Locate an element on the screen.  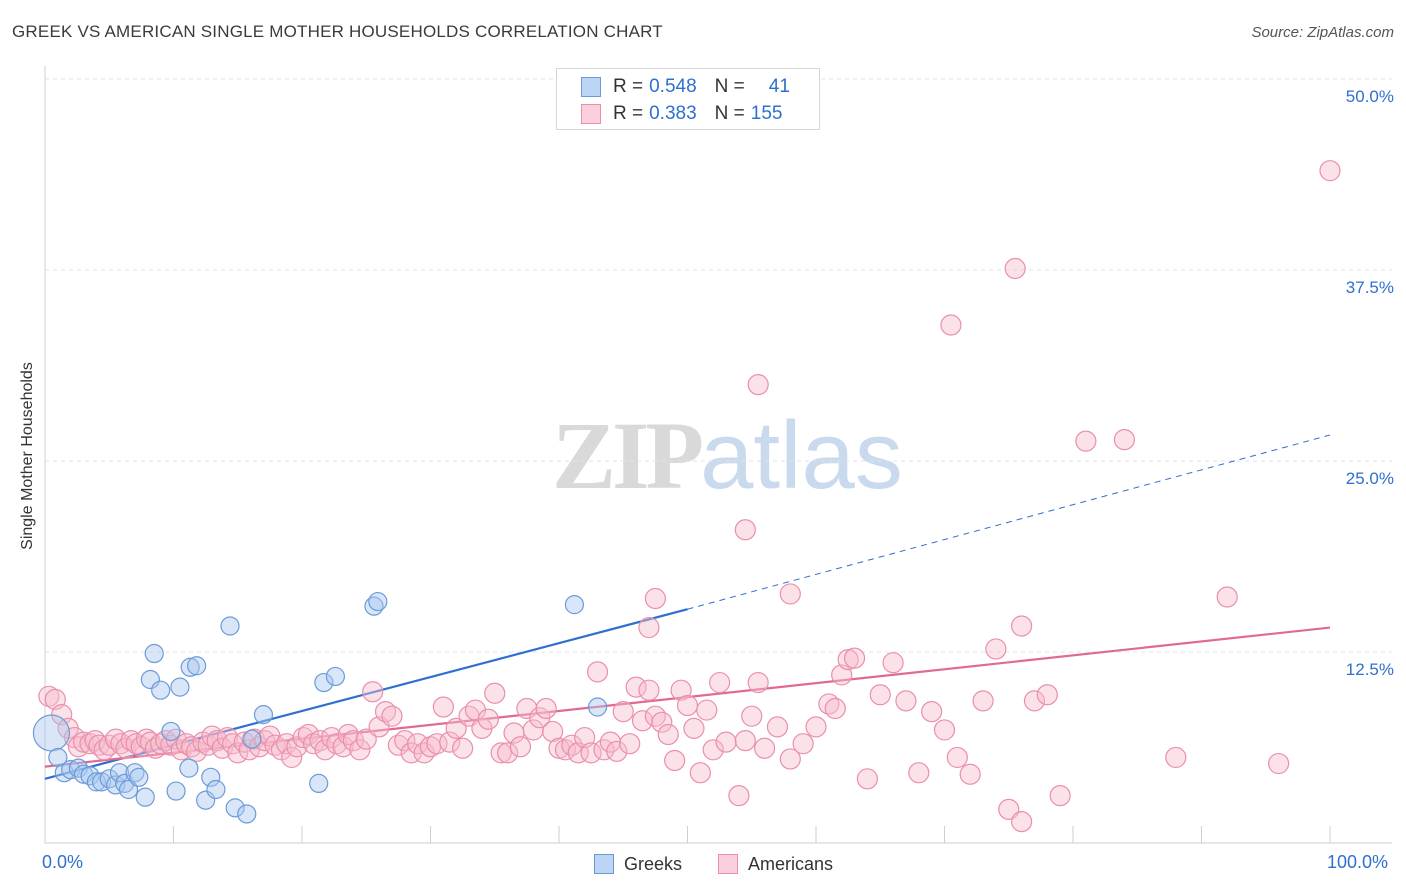
greeks-r-label: R = is located at coordinates (628, 86).